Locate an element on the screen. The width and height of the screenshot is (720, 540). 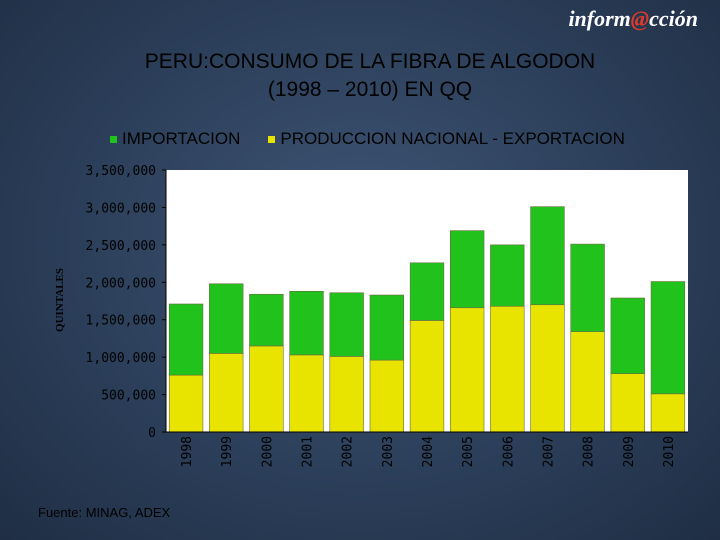
y-tick-label: 500,000 is located at coordinates (128, 396).